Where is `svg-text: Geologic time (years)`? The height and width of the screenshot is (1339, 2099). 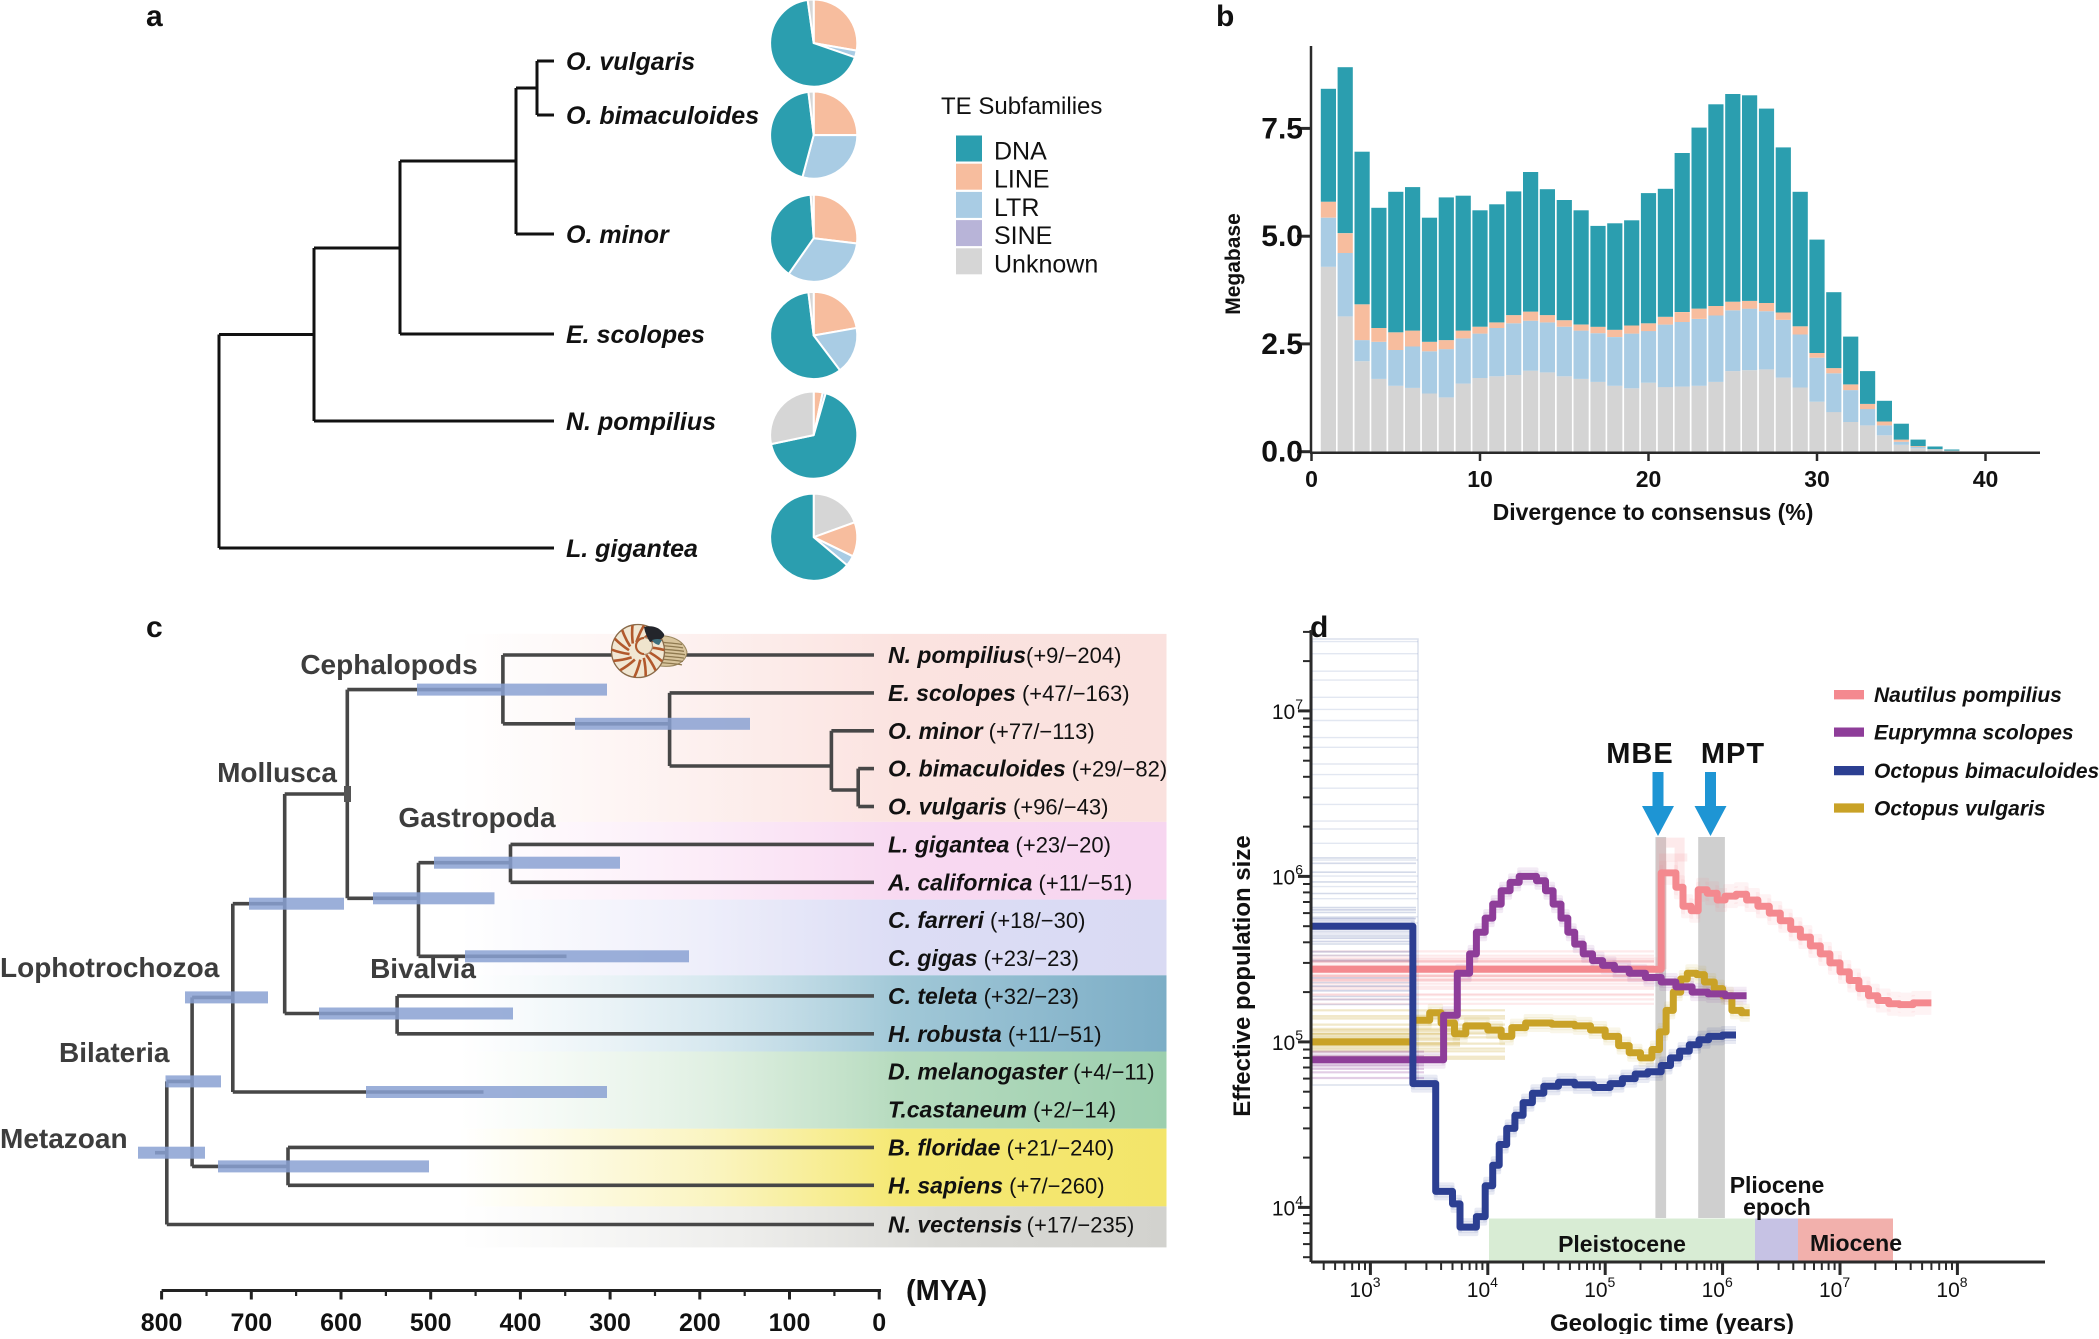 svg-text: Geologic time (years) is located at coordinates (1672, 1322).